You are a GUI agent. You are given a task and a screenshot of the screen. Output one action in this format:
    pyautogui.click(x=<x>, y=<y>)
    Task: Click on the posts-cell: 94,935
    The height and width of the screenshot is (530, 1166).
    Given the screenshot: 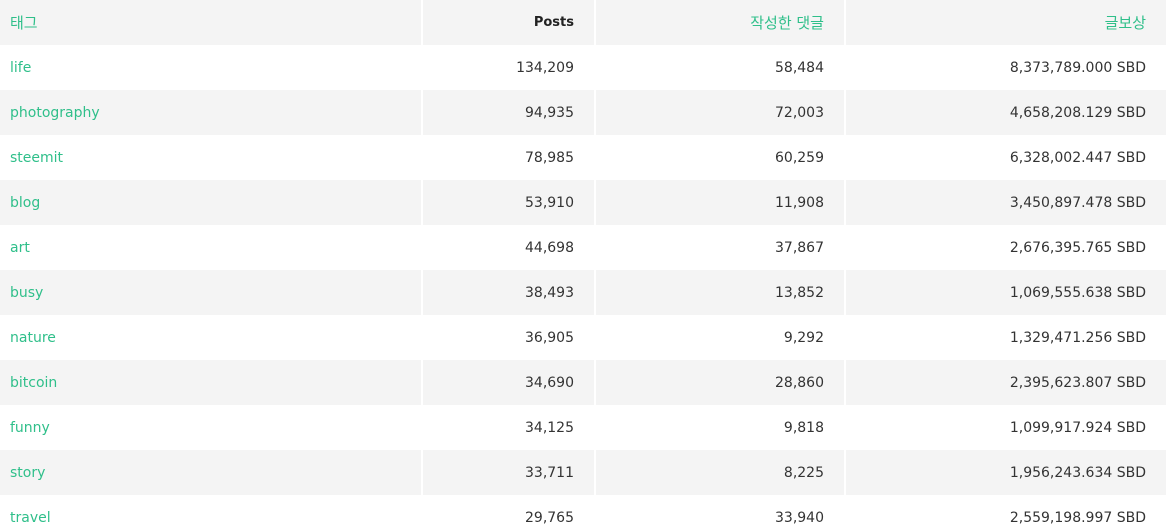 What is the action you would take?
    pyautogui.click(x=507, y=112)
    